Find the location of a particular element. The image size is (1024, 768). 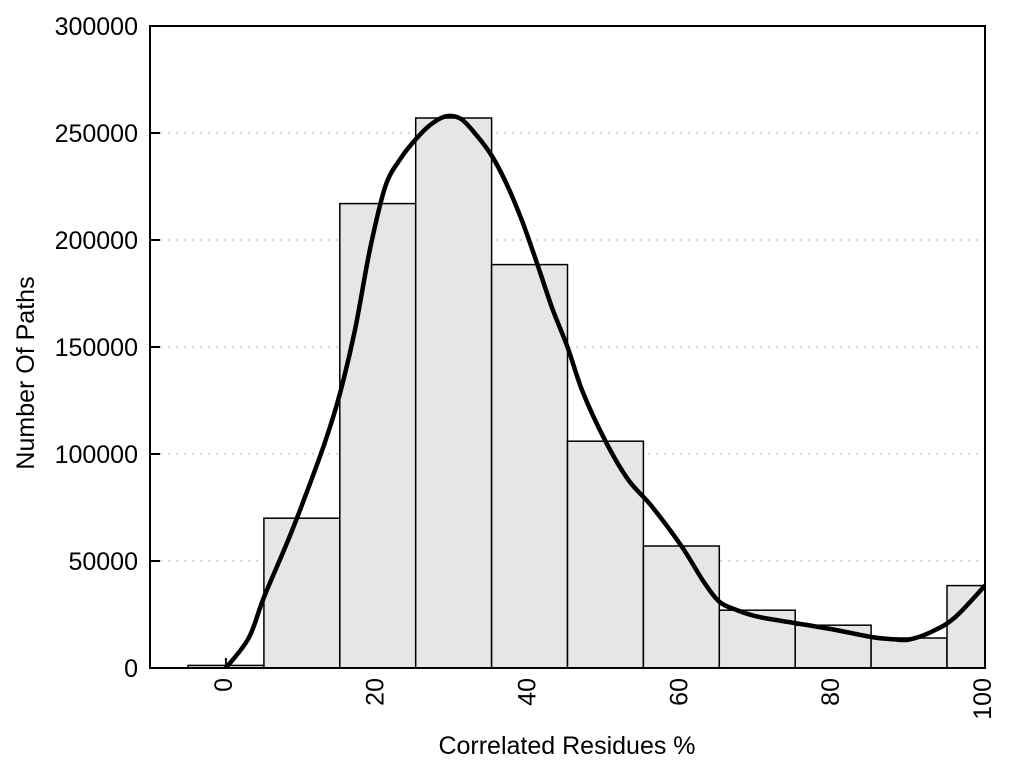

y-tick-label: 0 is located at coordinates (131, 669).